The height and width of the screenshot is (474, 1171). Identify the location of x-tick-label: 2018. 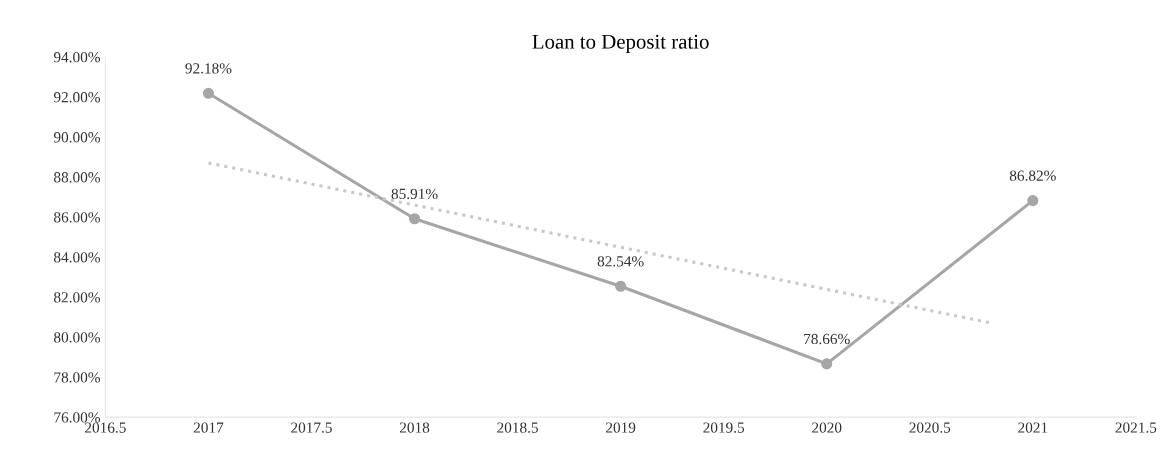
(414, 427).